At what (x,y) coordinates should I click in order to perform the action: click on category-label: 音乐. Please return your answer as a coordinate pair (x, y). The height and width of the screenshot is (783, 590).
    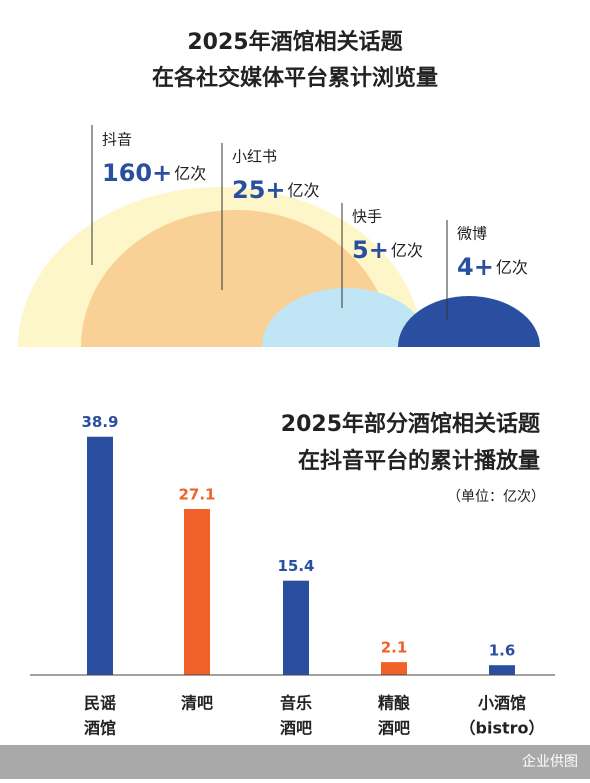
    Looking at the image, I should click on (296, 703).